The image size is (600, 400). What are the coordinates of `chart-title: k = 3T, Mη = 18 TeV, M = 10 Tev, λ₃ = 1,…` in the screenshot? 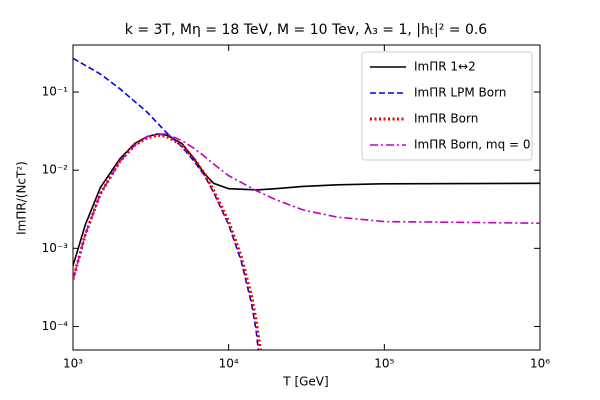 It's located at (306, 30).